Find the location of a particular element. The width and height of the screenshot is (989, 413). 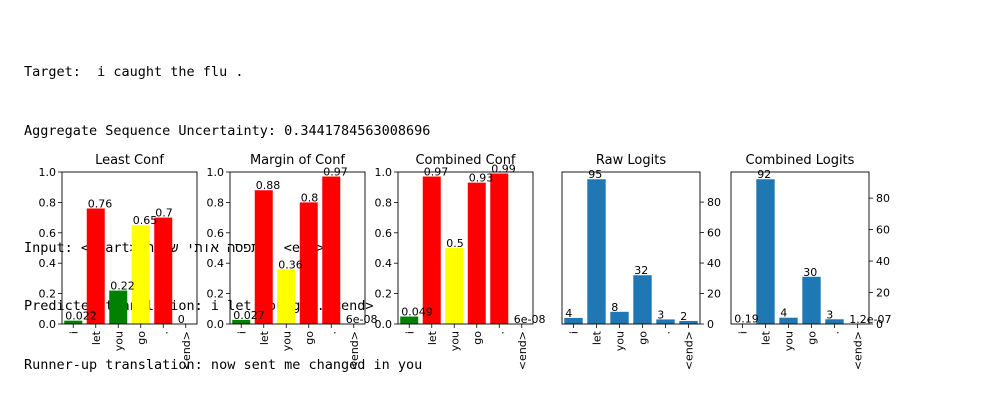

data-label: 0.93 is located at coordinates (481, 178).